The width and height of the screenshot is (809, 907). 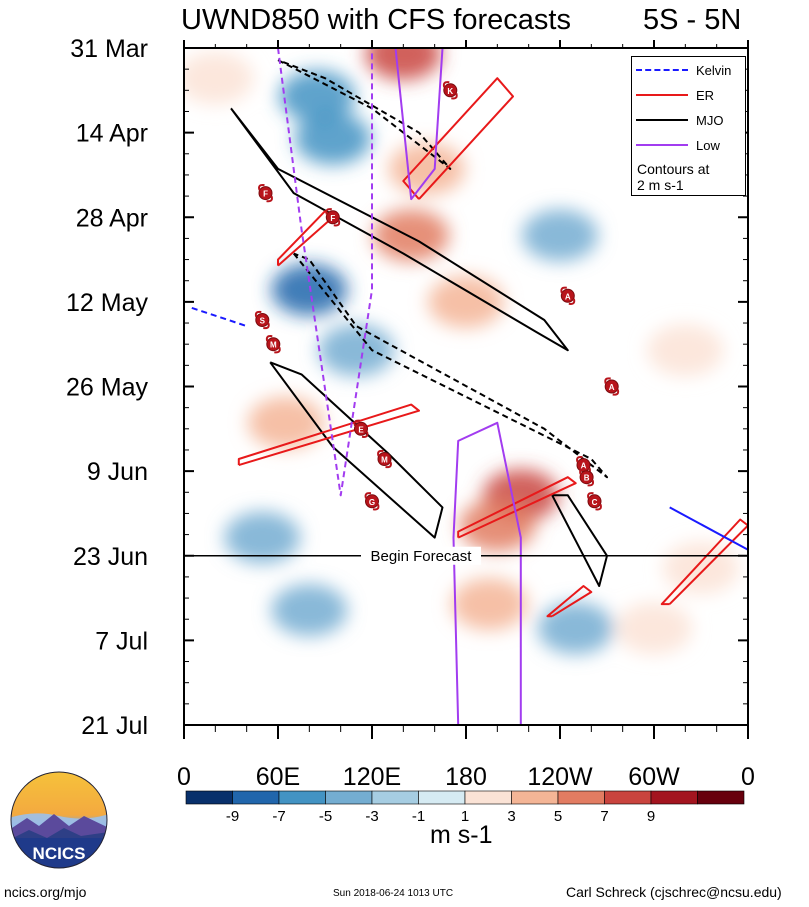 I want to click on y-tick-label: 7 Jul, so click(x=121, y=641).